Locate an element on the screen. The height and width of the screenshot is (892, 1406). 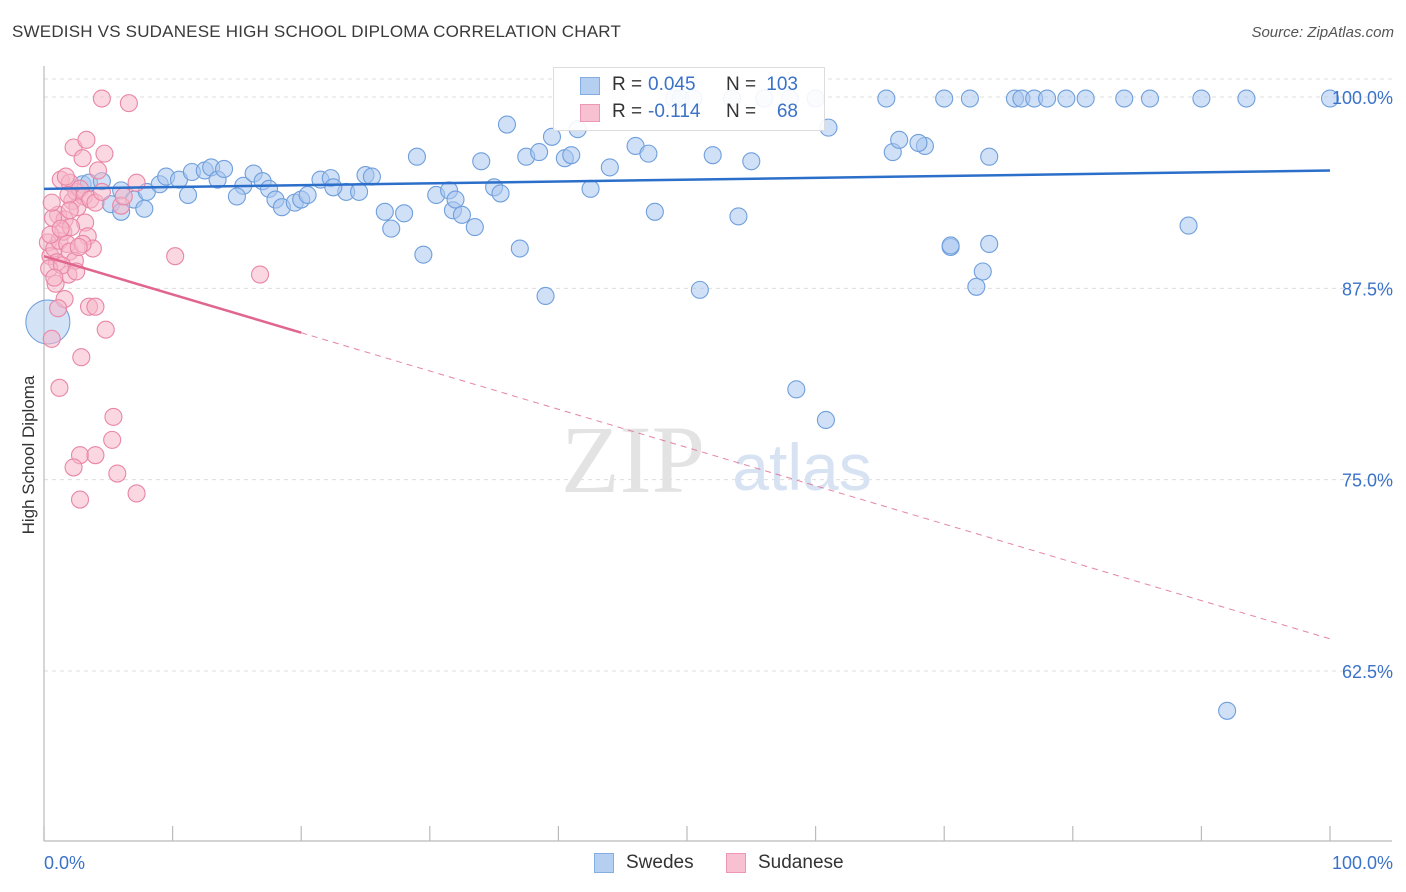
correlation-legend: R = 0.045 N = 103 R = -0.114 N = 68 is located at coordinates (689, 99).